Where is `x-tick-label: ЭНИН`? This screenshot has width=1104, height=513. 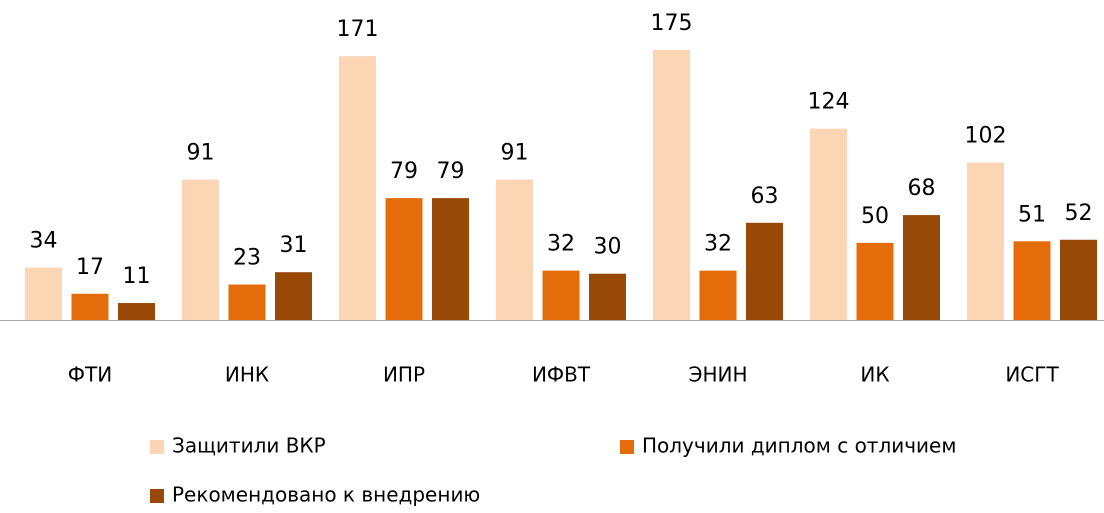 x-tick-label: ЭНИН is located at coordinates (717, 375).